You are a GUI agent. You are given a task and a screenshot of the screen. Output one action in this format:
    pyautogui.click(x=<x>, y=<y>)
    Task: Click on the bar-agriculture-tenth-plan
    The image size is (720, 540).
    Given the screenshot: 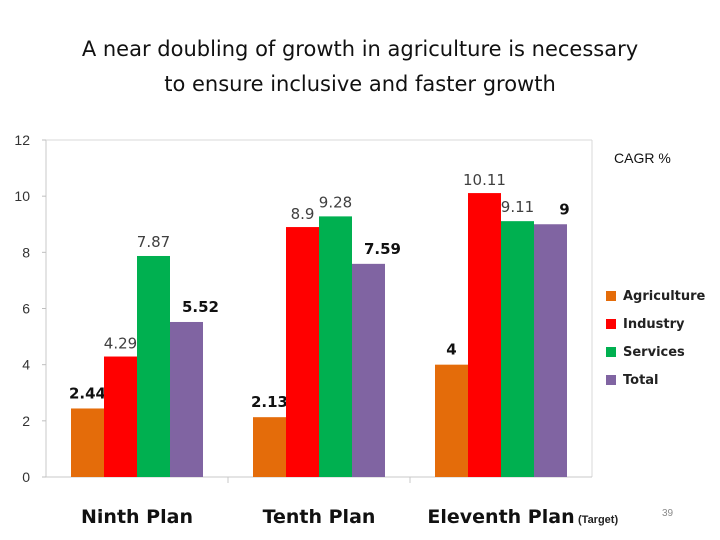 What is the action you would take?
    pyautogui.click(x=269, y=447)
    